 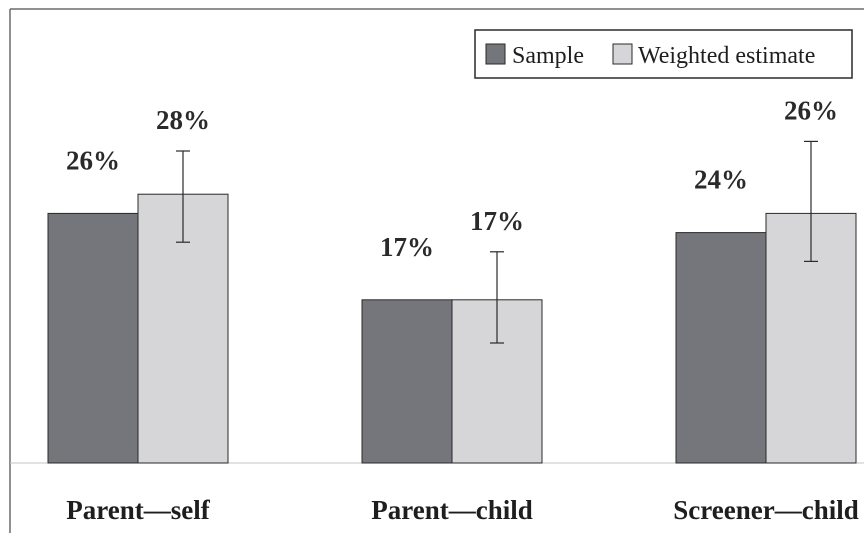 I want to click on category-label-screener-child: Screener—child, so click(x=765, y=510).